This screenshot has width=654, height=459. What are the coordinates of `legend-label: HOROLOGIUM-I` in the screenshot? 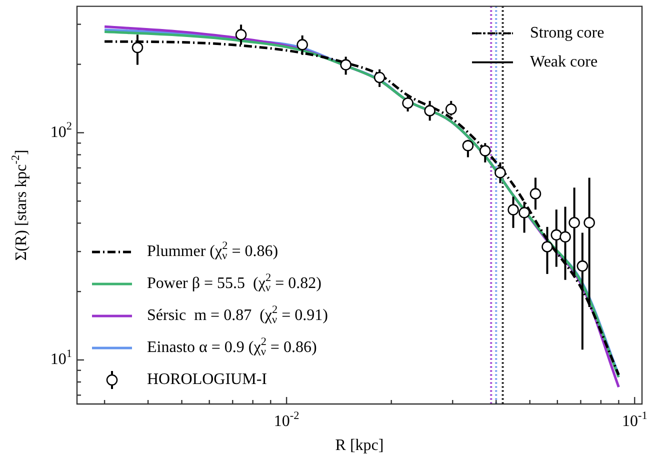 It's located at (207, 379).